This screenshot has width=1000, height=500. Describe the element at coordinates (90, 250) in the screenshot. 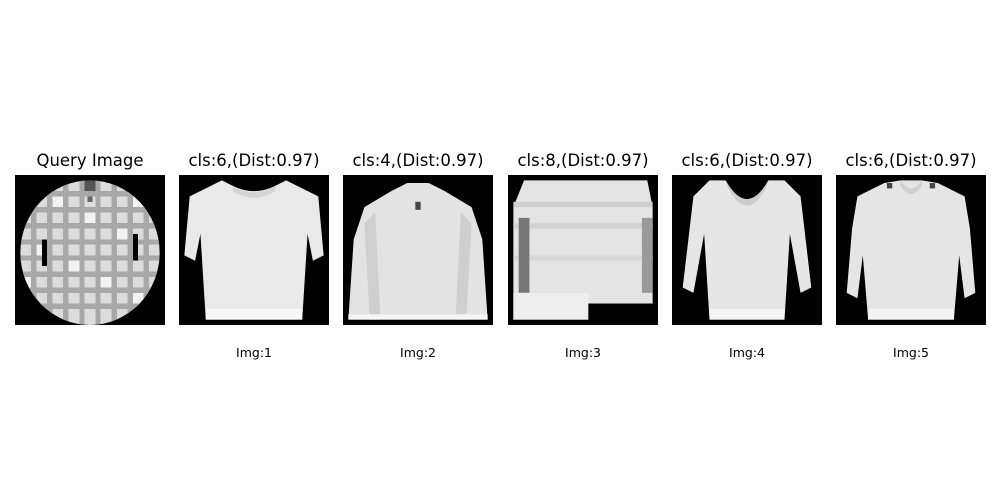

I see `query-image` at that location.